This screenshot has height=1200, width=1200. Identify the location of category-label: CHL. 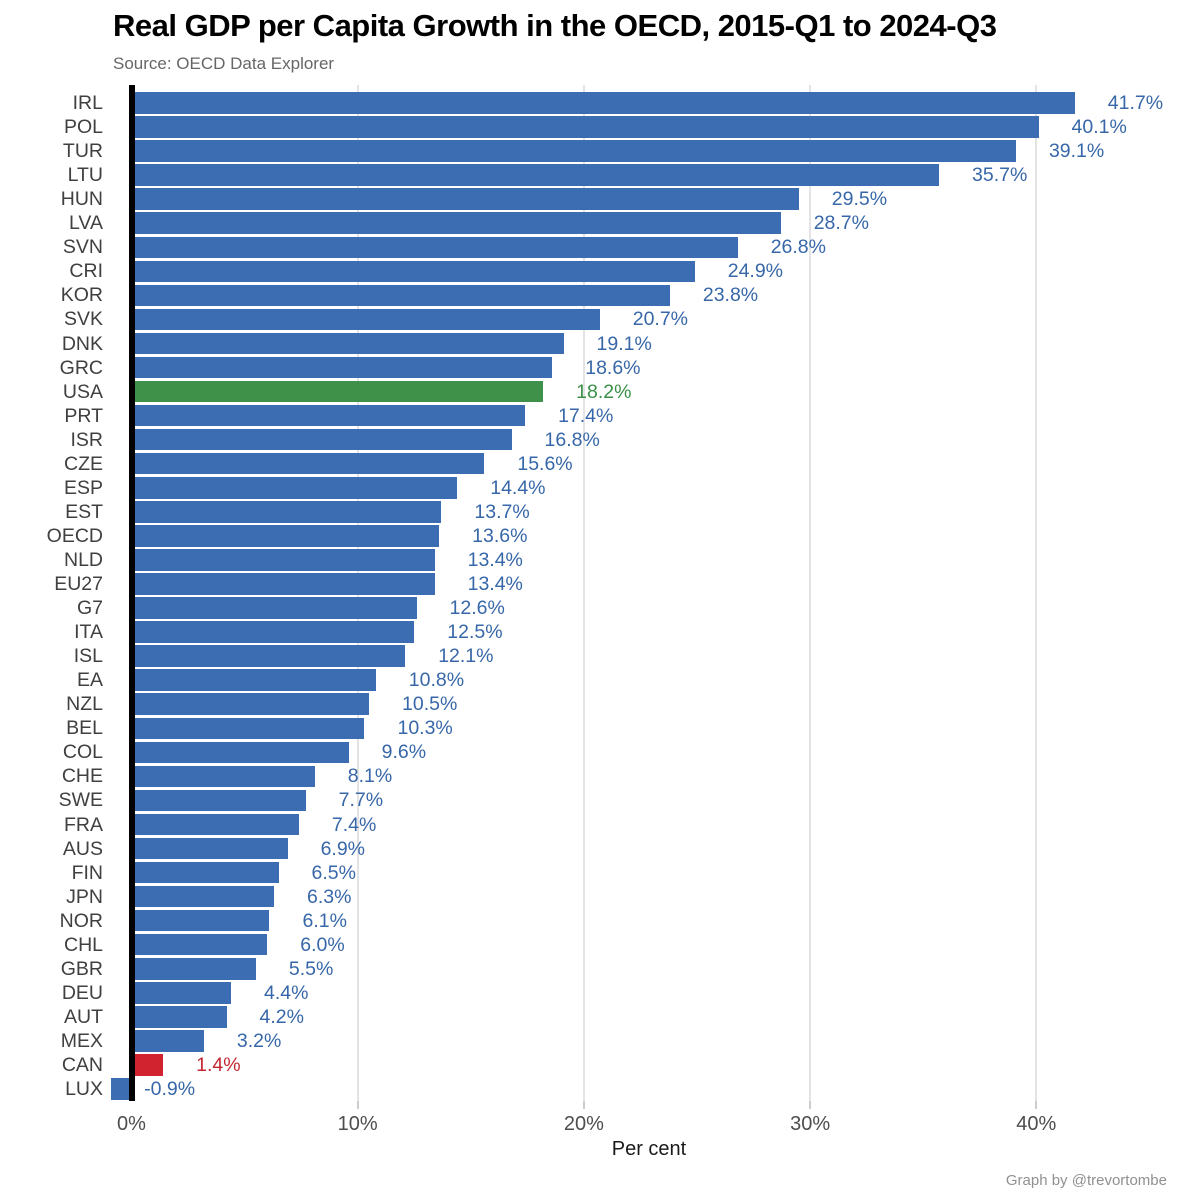
(83, 944).